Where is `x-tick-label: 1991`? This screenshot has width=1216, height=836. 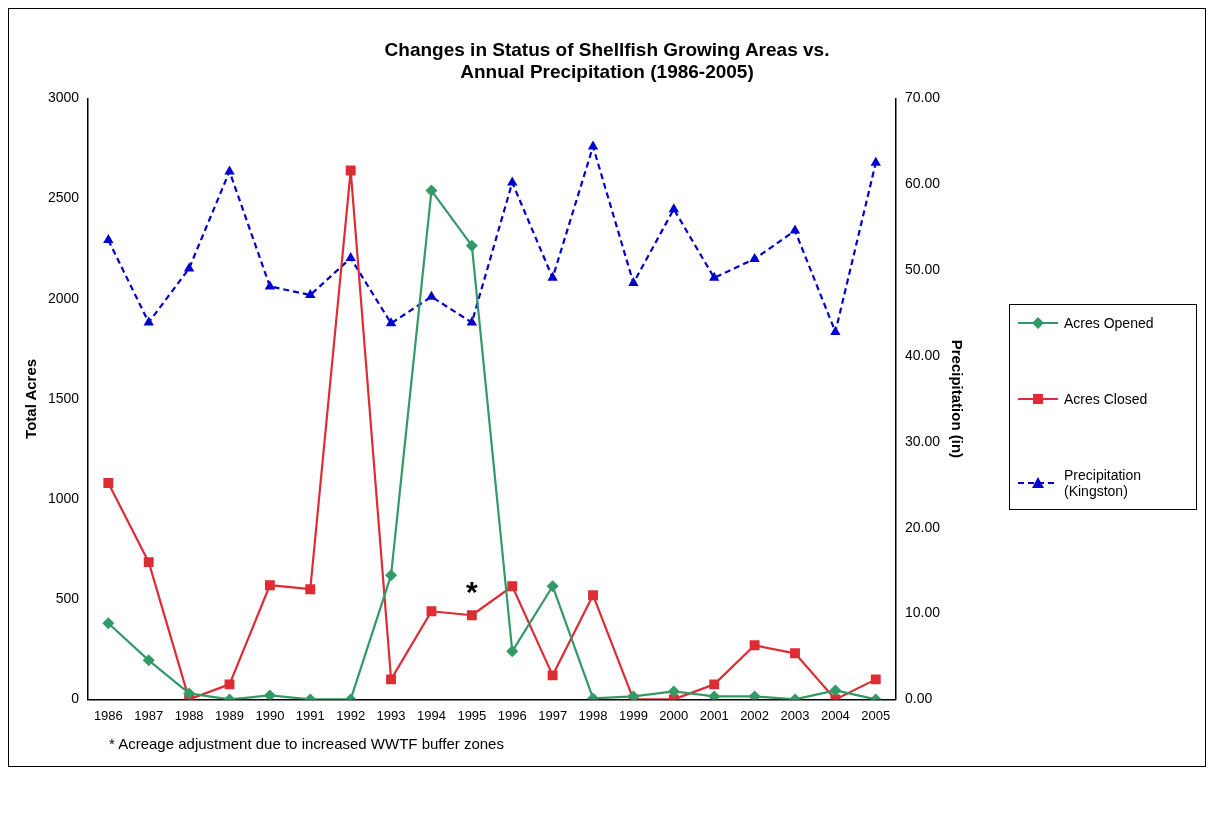 x-tick-label: 1991 is located at coordinates (310, 715).